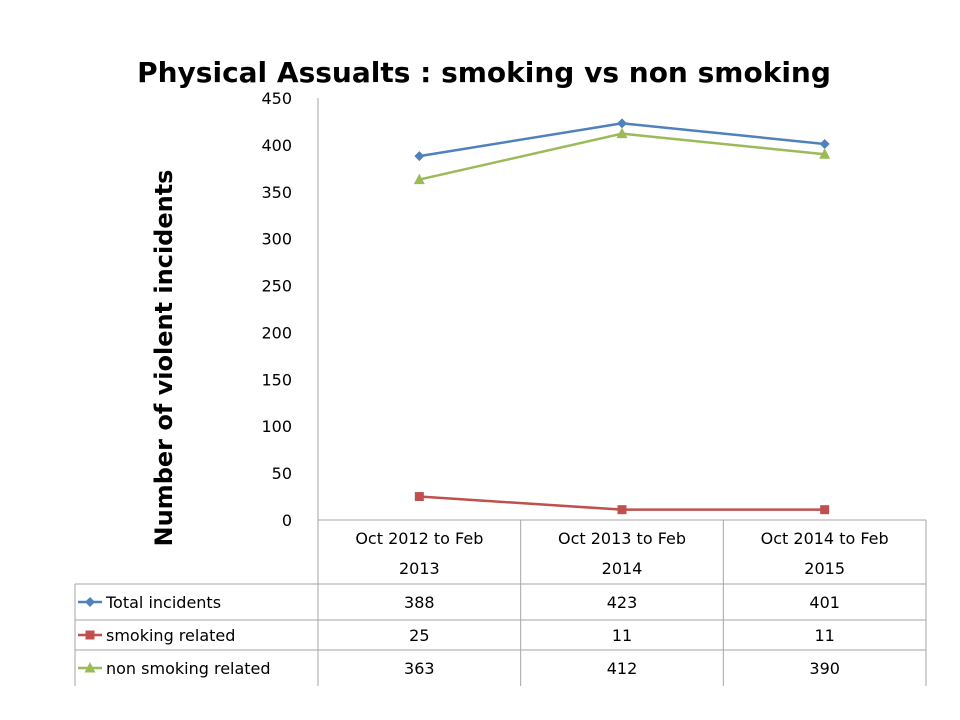 Image resolution: width=960 pixels, height=720 pixels. Describe the element at coordinates (825, 538) in the screenshot. I see `category-label: Oct 2014 to Feb` at that location.